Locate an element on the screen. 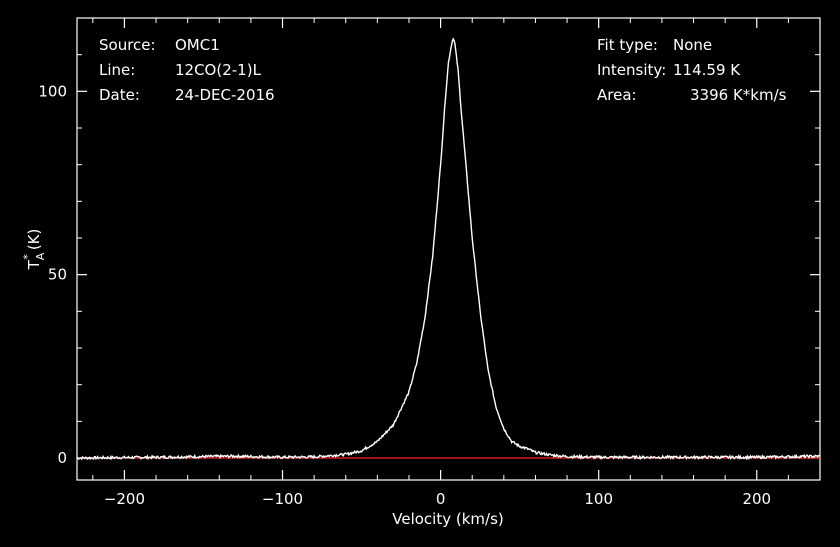 Image resolution: width=840 pixels, height=547 pixels. x-tick-label: 200 is located at coordinates (756, 499).